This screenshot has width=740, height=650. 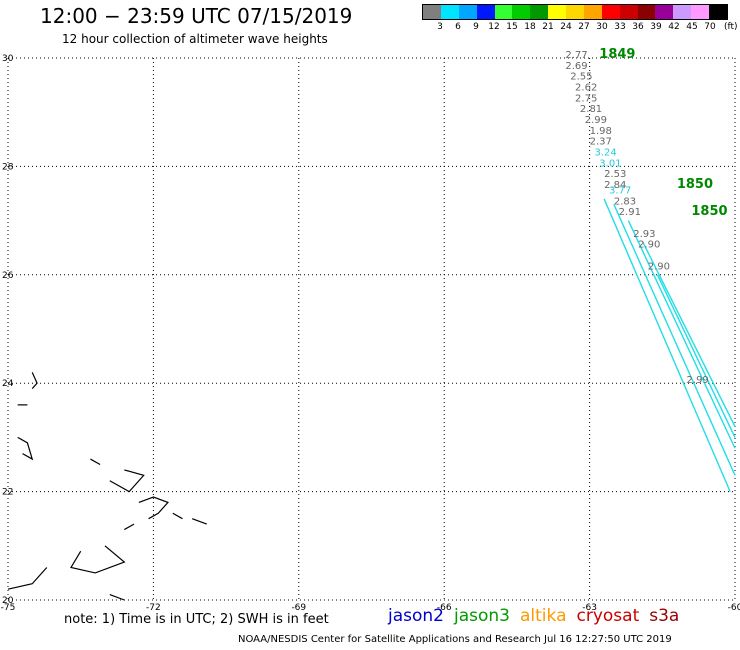 I want to click on longitude-label: -63, so click(x=589, y=608).